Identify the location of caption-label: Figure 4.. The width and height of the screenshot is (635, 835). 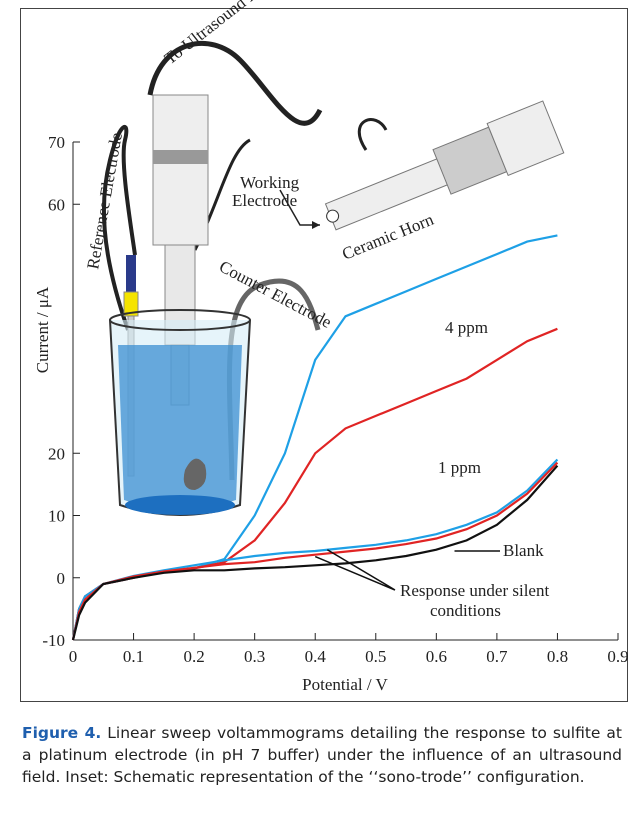
(62, 733).